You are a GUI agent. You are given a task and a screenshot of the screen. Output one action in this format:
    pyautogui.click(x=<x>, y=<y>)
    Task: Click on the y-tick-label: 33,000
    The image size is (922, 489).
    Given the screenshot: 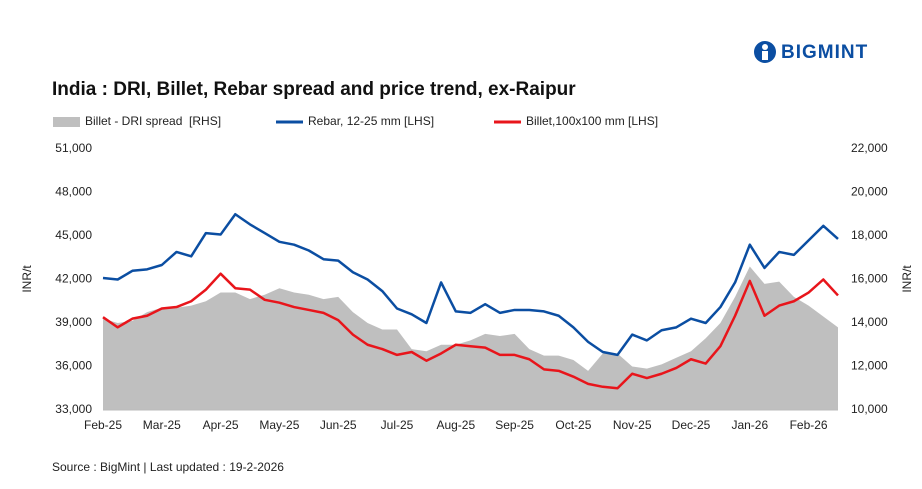 What is the action you would take?
    pyautogui.click(x=73, y=409)
    